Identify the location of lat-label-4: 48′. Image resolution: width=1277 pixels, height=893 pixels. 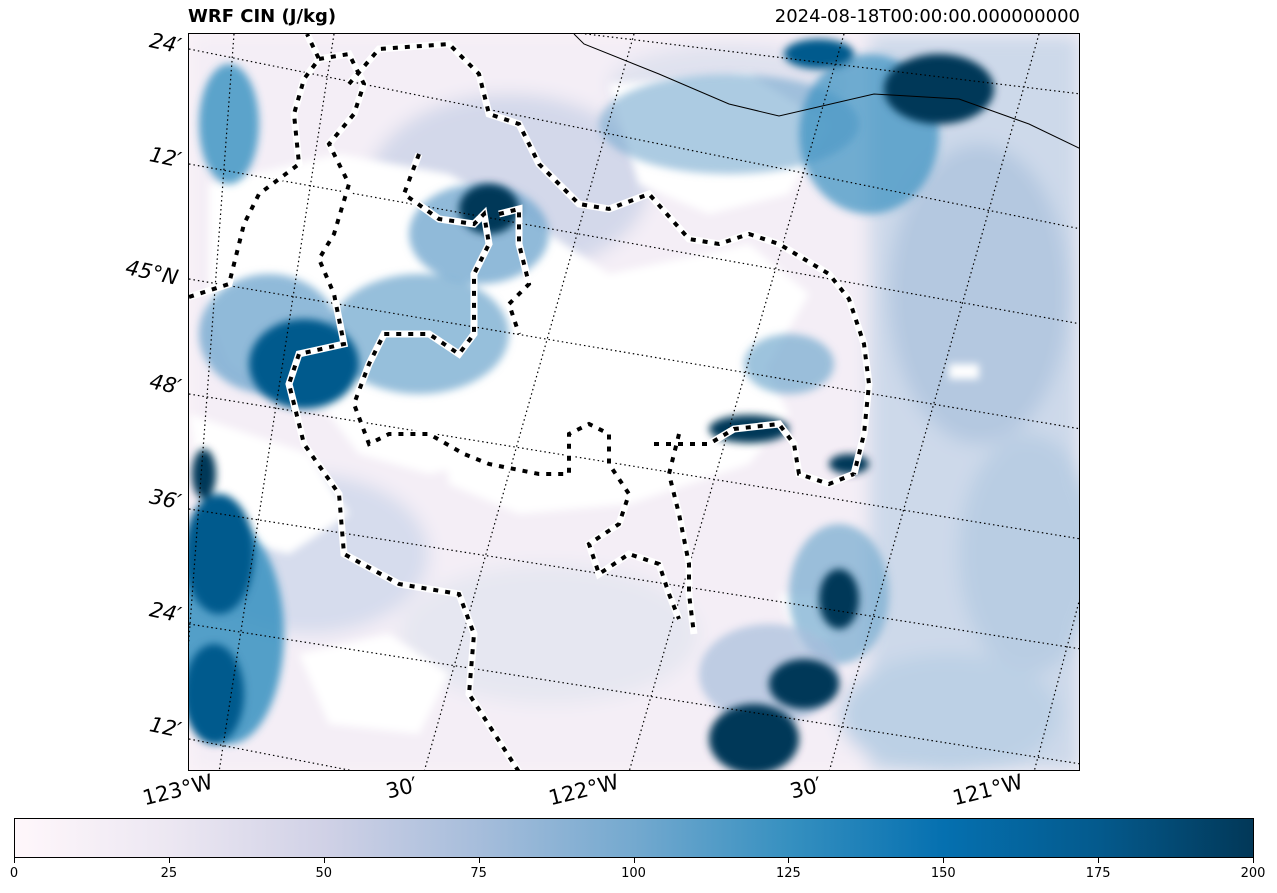
(165, 384).